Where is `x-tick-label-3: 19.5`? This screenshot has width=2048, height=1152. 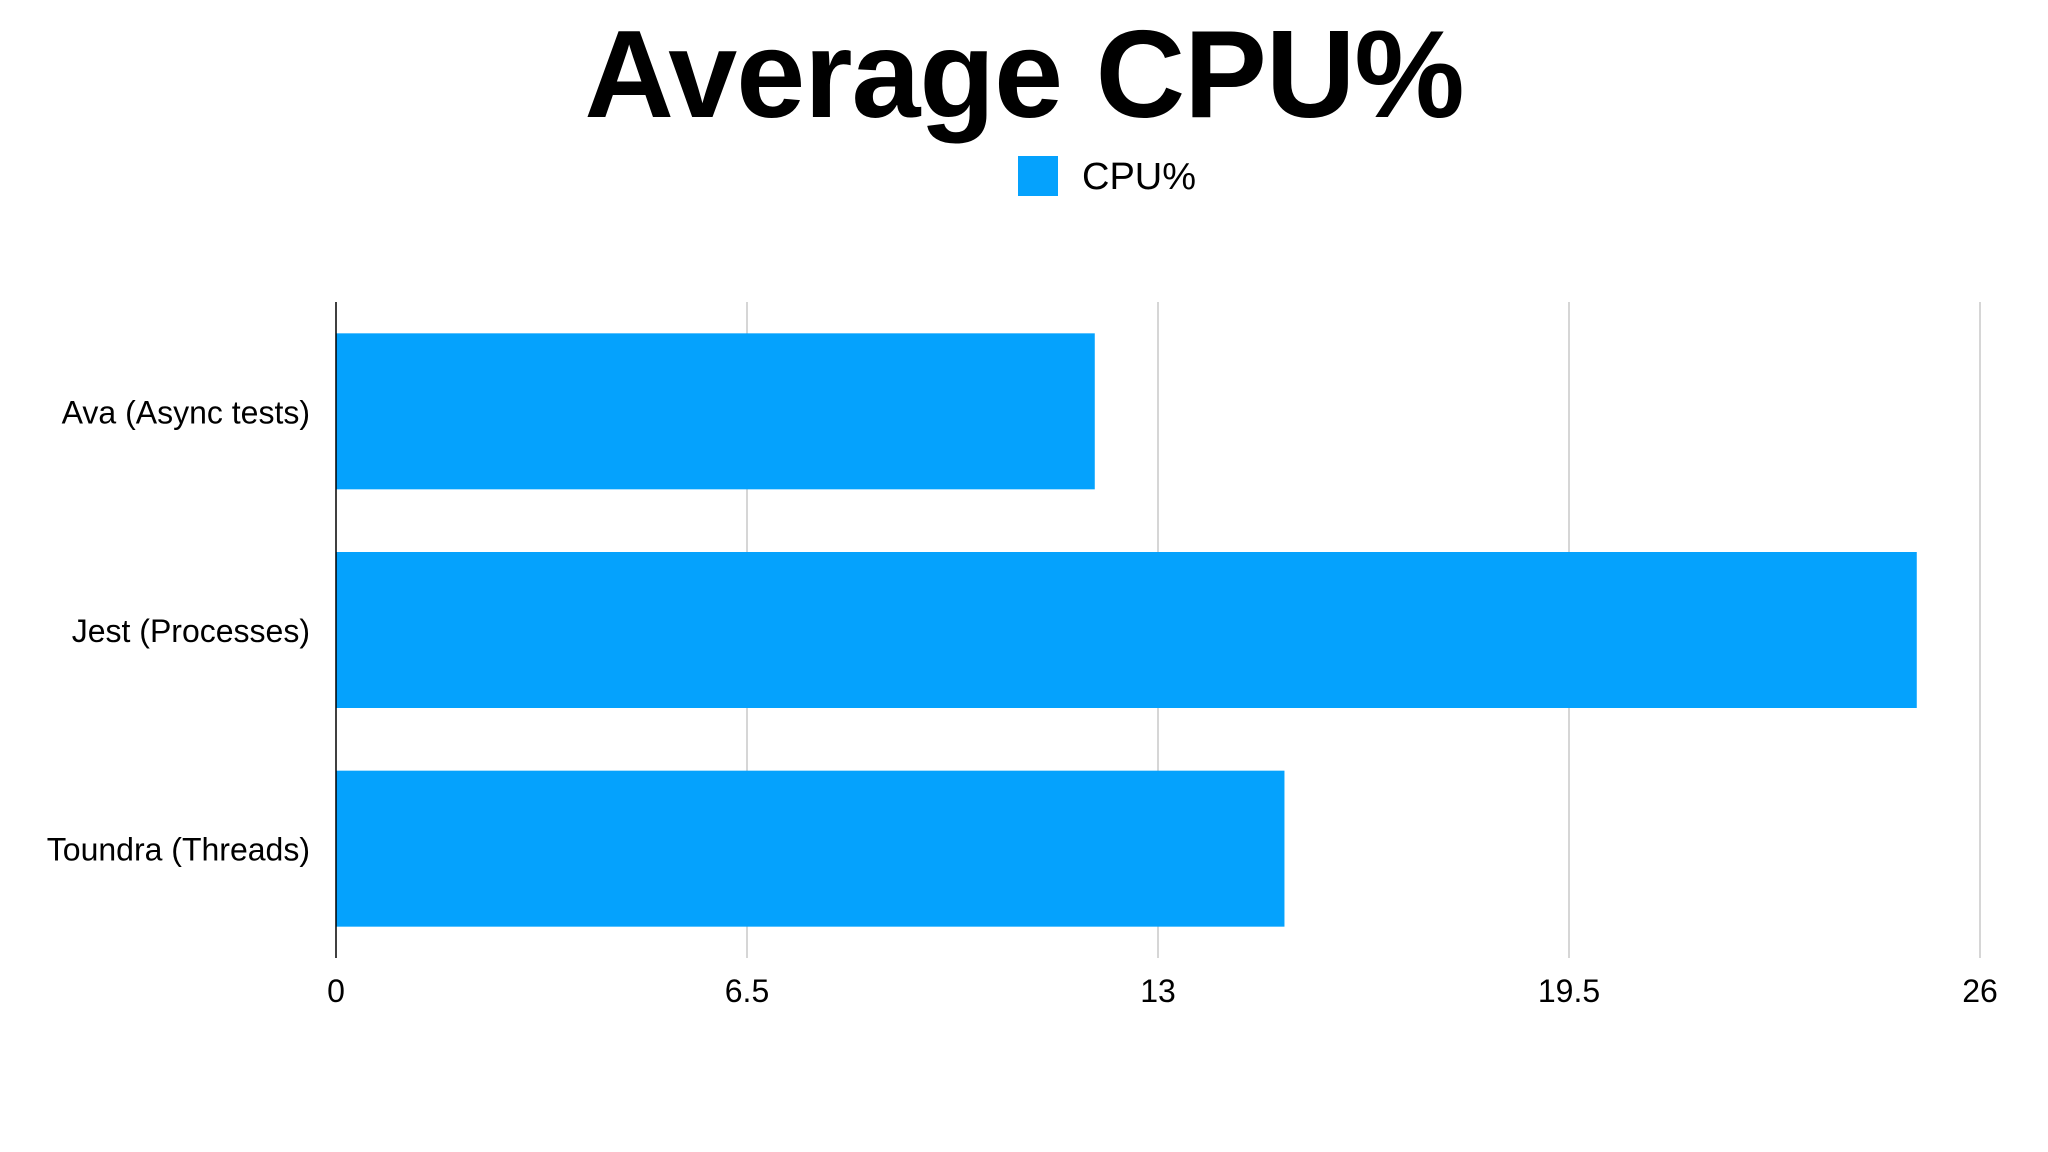 x-tick-label-3: 19.5 is located at coordinates (1569, 991).